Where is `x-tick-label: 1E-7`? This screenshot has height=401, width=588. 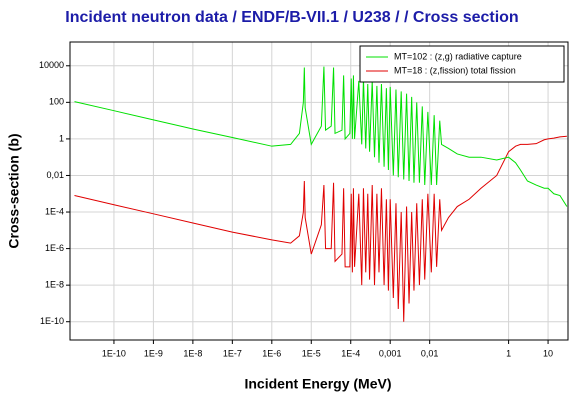
x-tick-label: 1E-7 is located at coordinates (232, 353).